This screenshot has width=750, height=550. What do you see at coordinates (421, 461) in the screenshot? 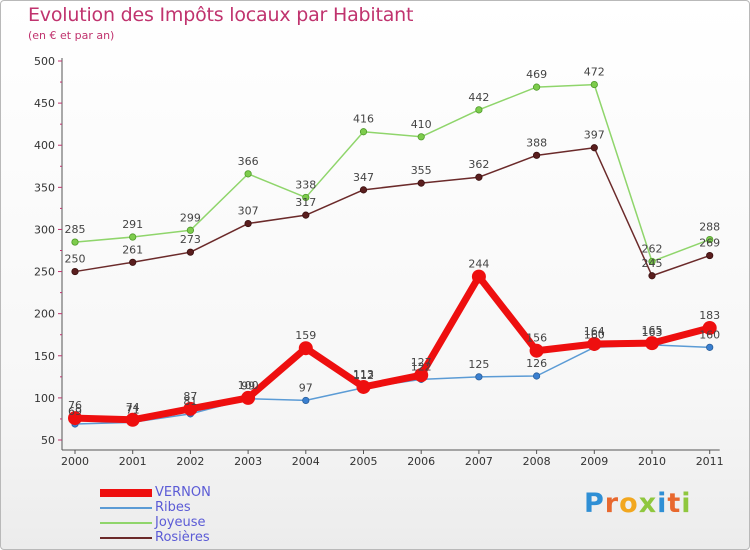
I see `x-tick-label: 2006` at bounding box center [421, 461].